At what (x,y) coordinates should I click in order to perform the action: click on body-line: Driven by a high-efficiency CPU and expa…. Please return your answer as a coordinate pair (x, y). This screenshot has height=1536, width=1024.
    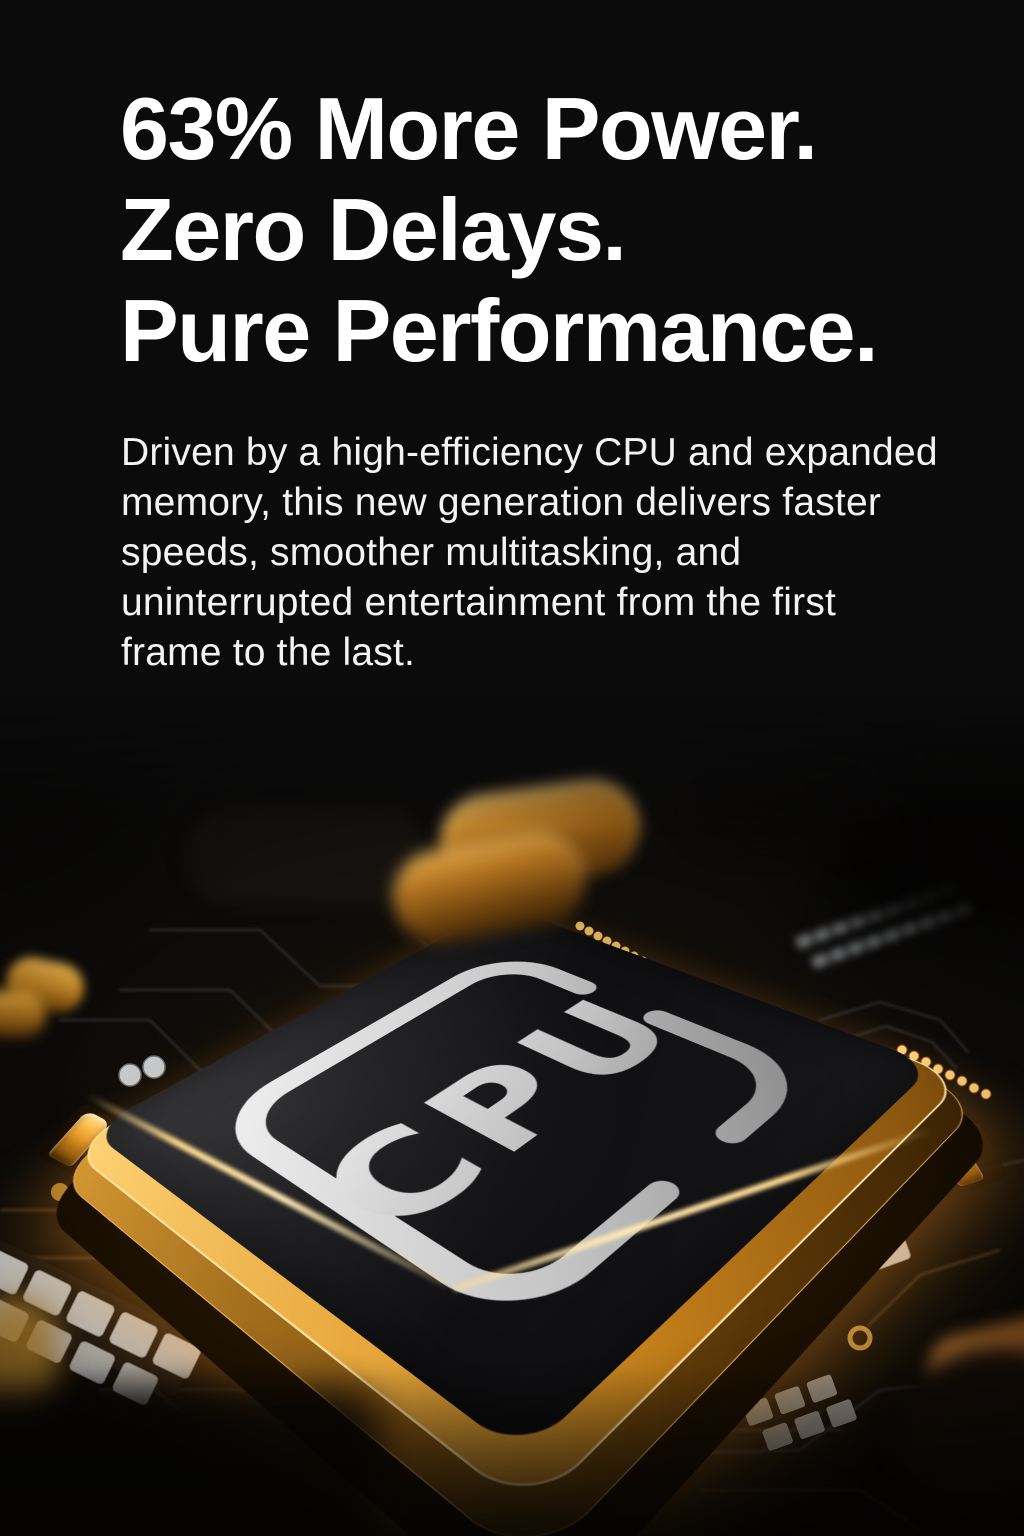
    Looking at the image, I should click on (529, 452).